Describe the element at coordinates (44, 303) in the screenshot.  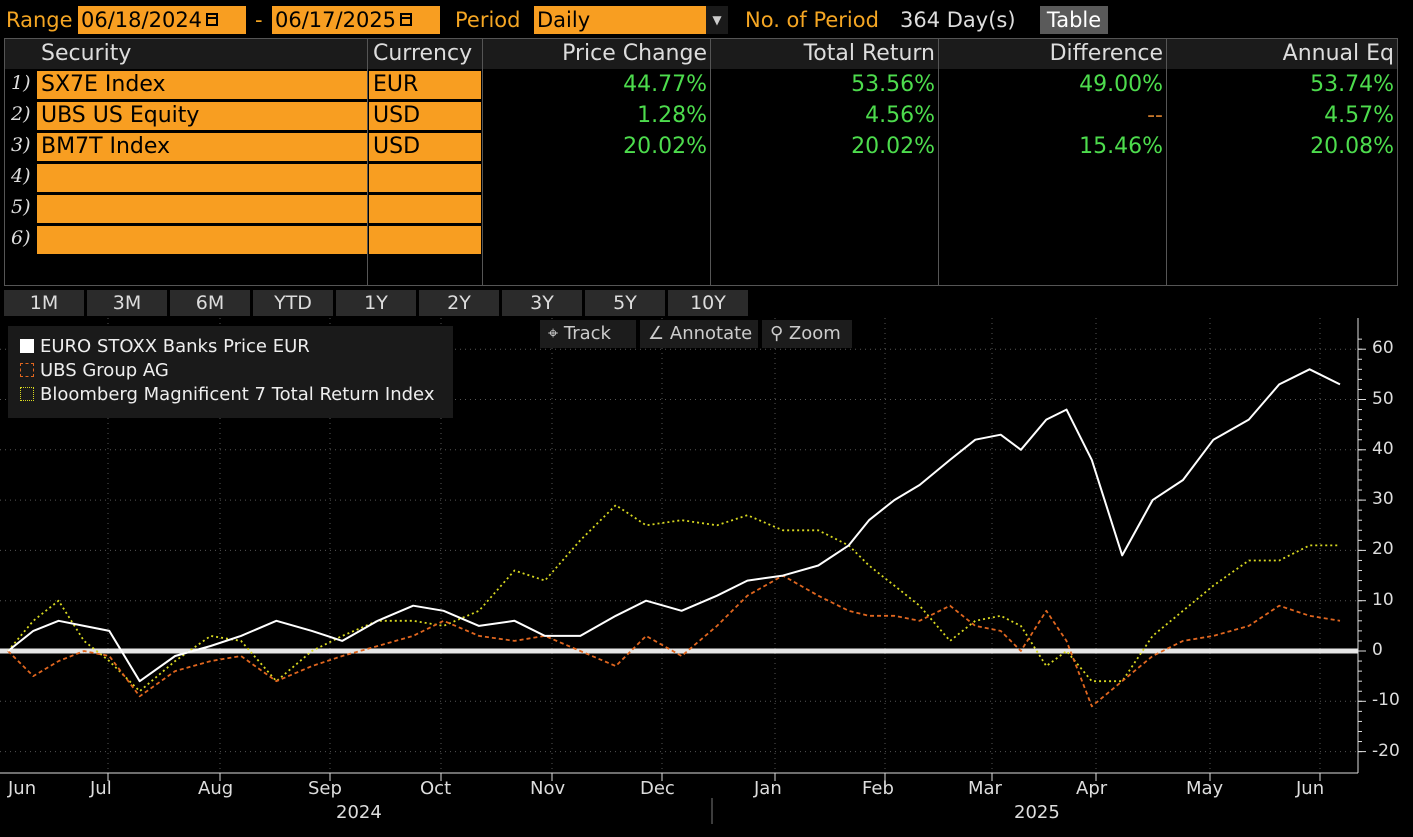
I see `period-button-1m: 1M` at that location.